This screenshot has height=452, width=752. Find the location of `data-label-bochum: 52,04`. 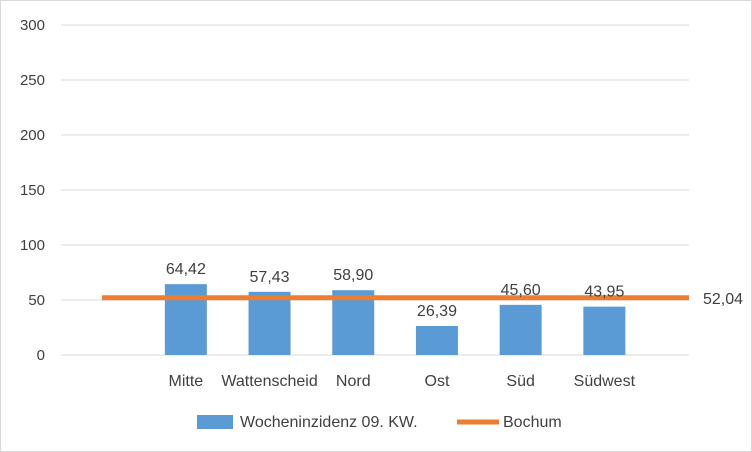

data-label-bochum: 52,04 is located at coordinates (723, 299).